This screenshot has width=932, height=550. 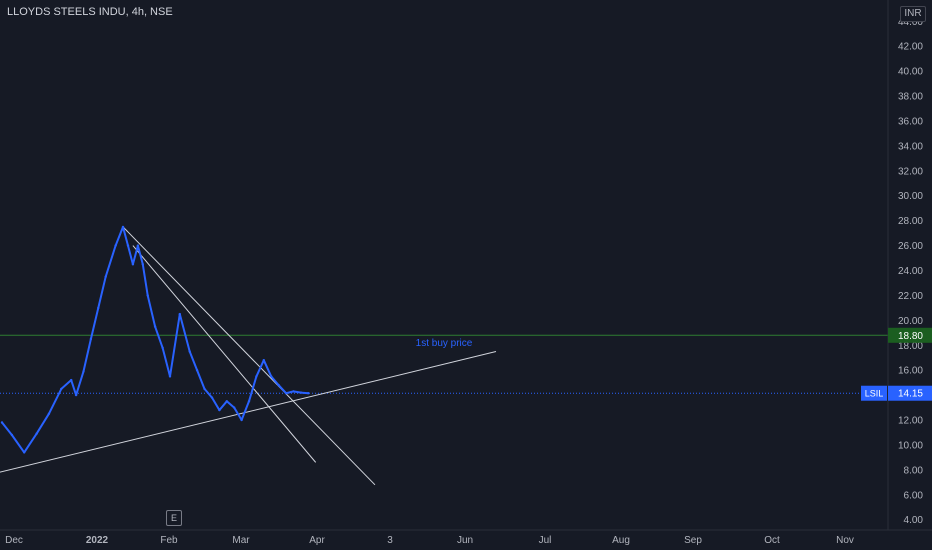 I want to click on last-price-text: 14.15, so click(x=910, y=394).